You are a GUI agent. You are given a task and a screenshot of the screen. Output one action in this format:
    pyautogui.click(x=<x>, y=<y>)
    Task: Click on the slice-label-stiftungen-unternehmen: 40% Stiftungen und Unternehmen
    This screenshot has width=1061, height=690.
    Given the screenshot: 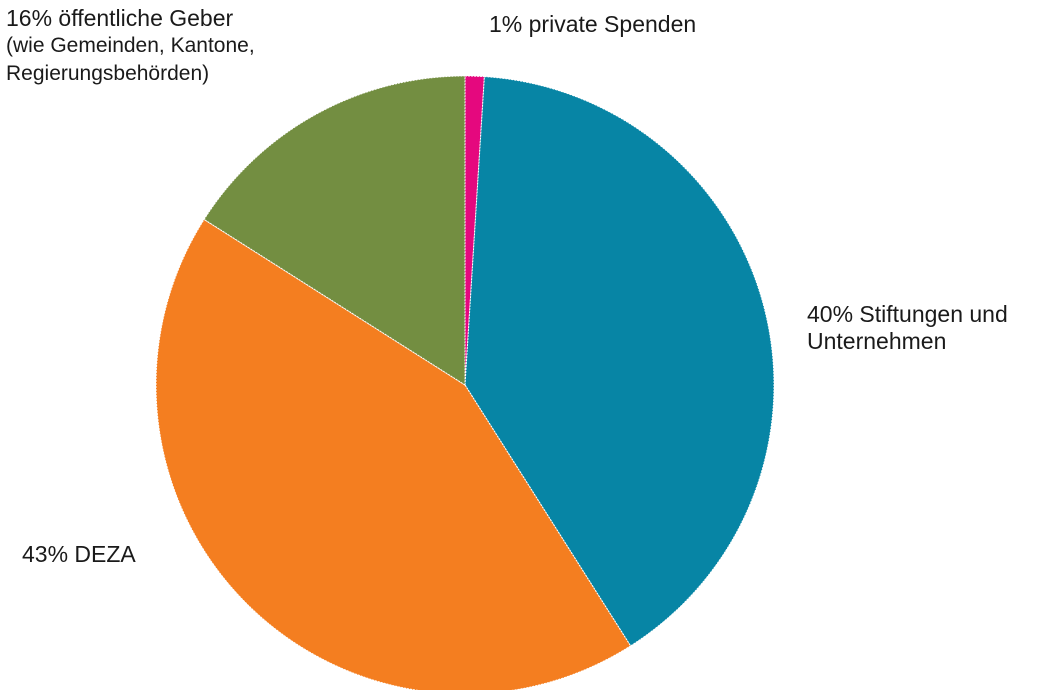 What is the action you would take?
    pyautogui.click(x=907, y=328)
    